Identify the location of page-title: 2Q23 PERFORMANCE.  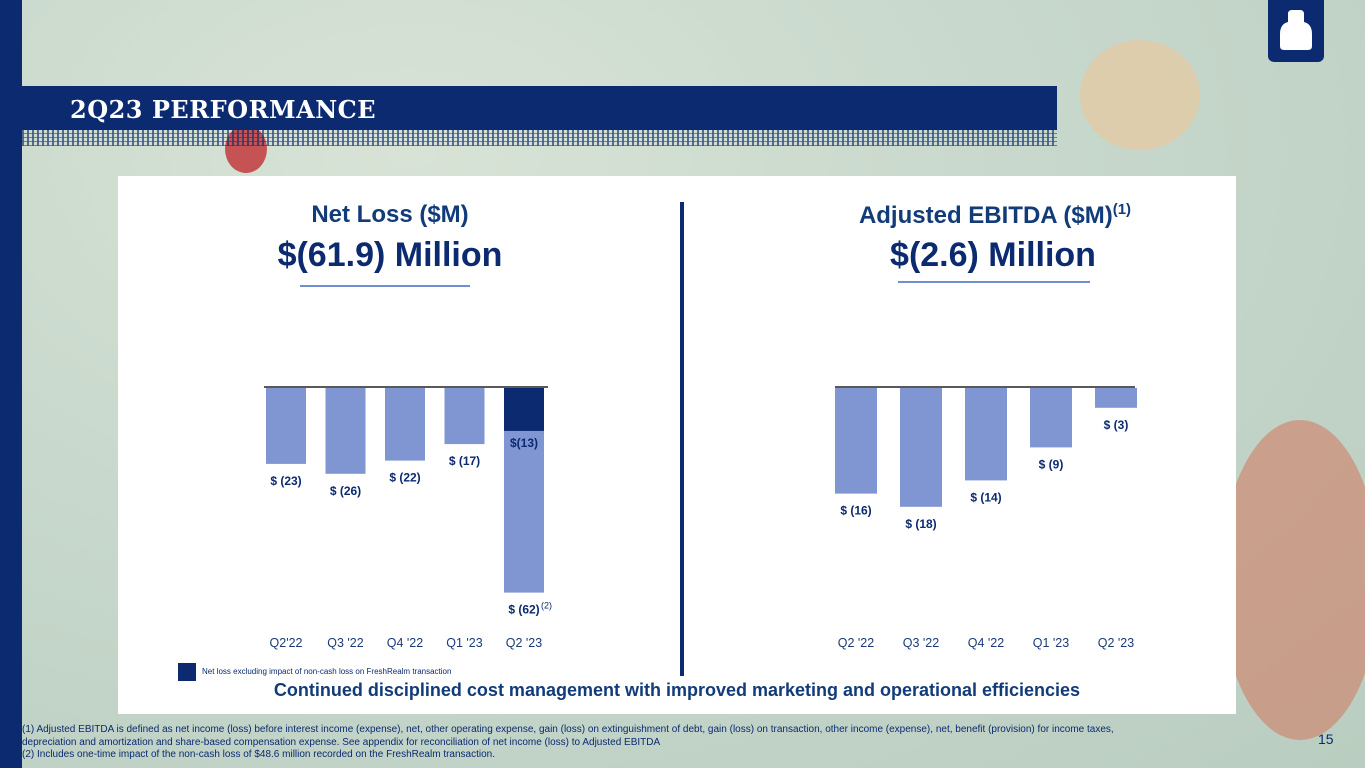
(223, 109).